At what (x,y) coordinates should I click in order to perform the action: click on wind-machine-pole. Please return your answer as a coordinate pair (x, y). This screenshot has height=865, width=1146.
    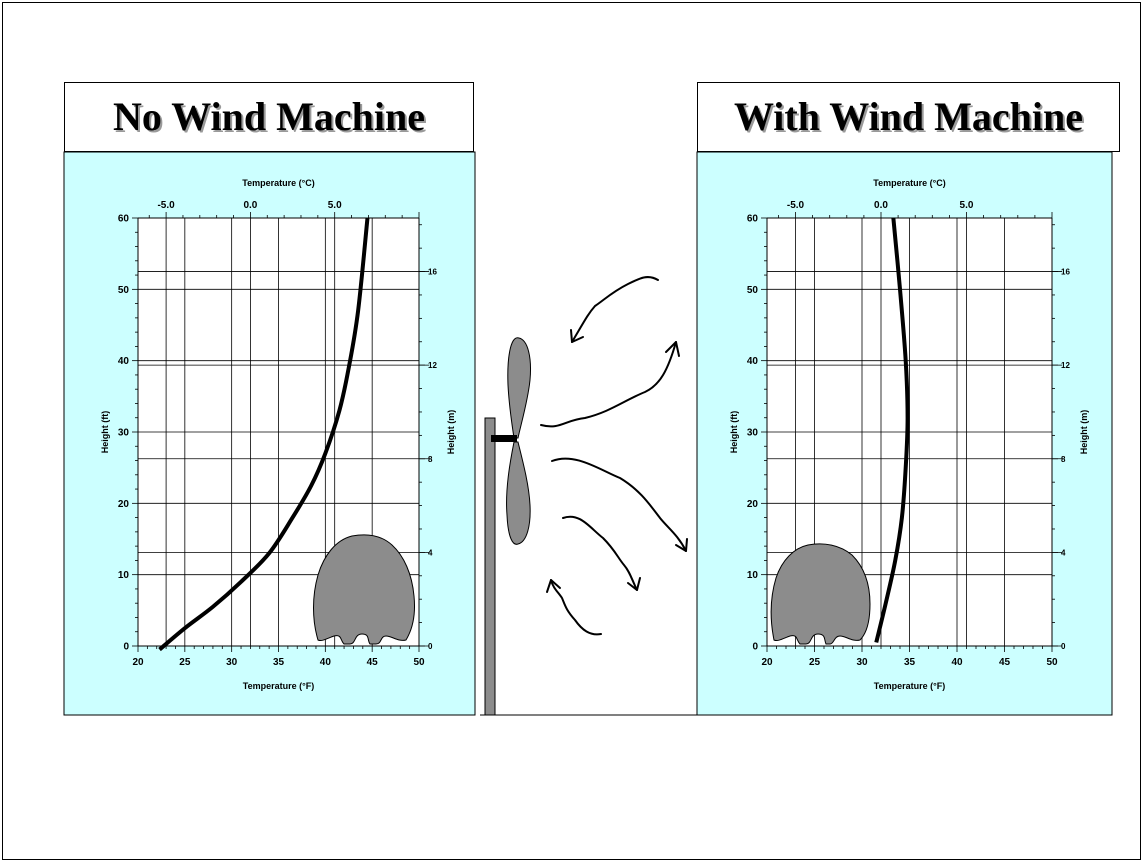
    Looking at the image, I should click on (490, 566).